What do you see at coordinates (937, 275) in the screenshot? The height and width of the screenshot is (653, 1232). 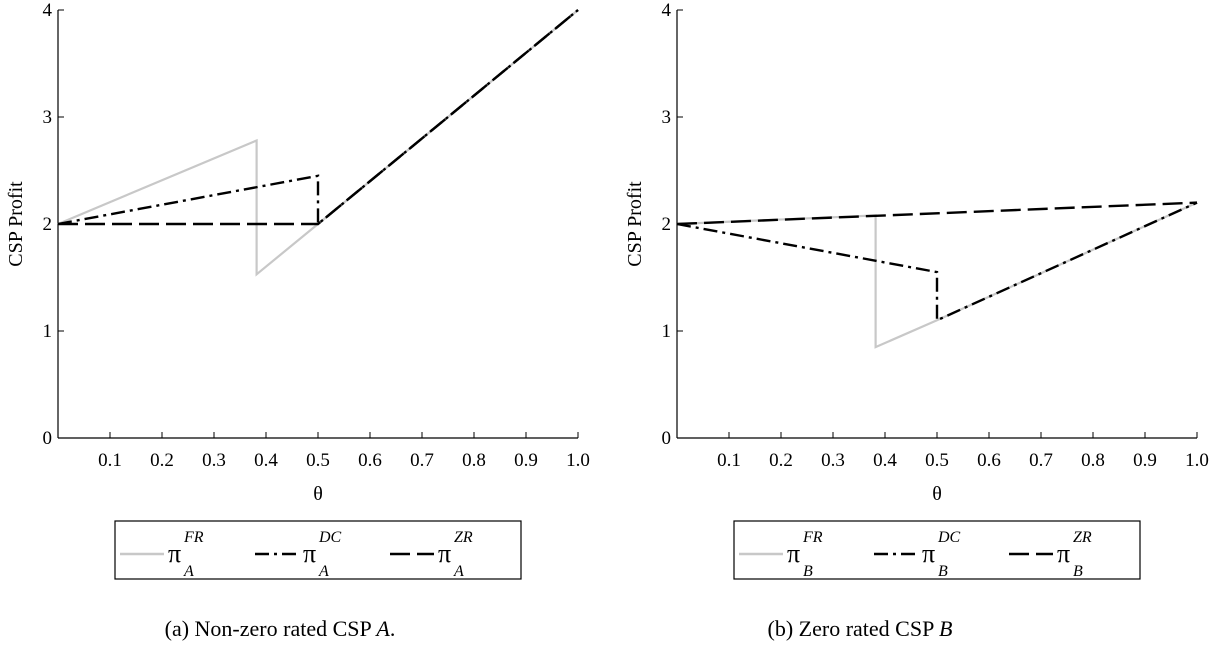 I see `series-line-fr` at bounding box center [937, 275].